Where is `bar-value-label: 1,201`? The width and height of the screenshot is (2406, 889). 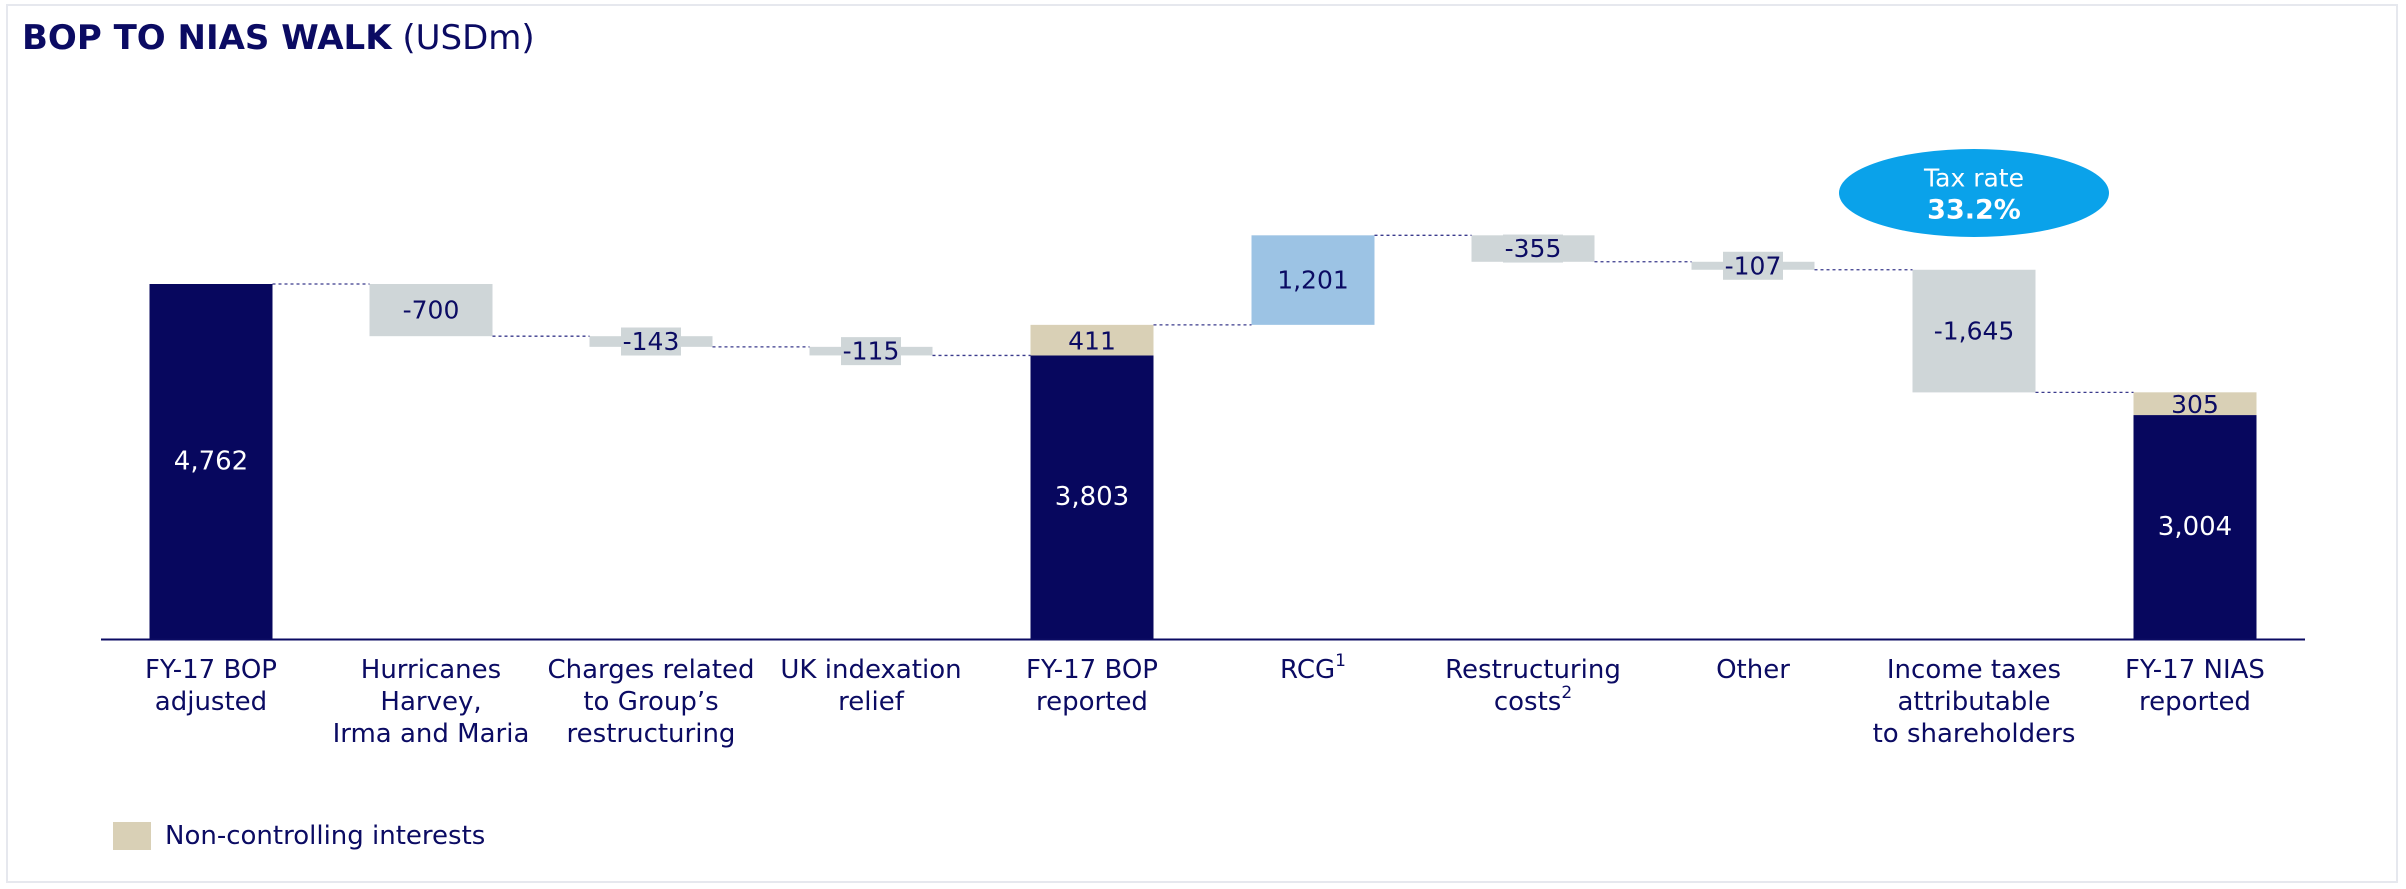 bar-value-label: 1,201 is located at coordinates (1313, 280).